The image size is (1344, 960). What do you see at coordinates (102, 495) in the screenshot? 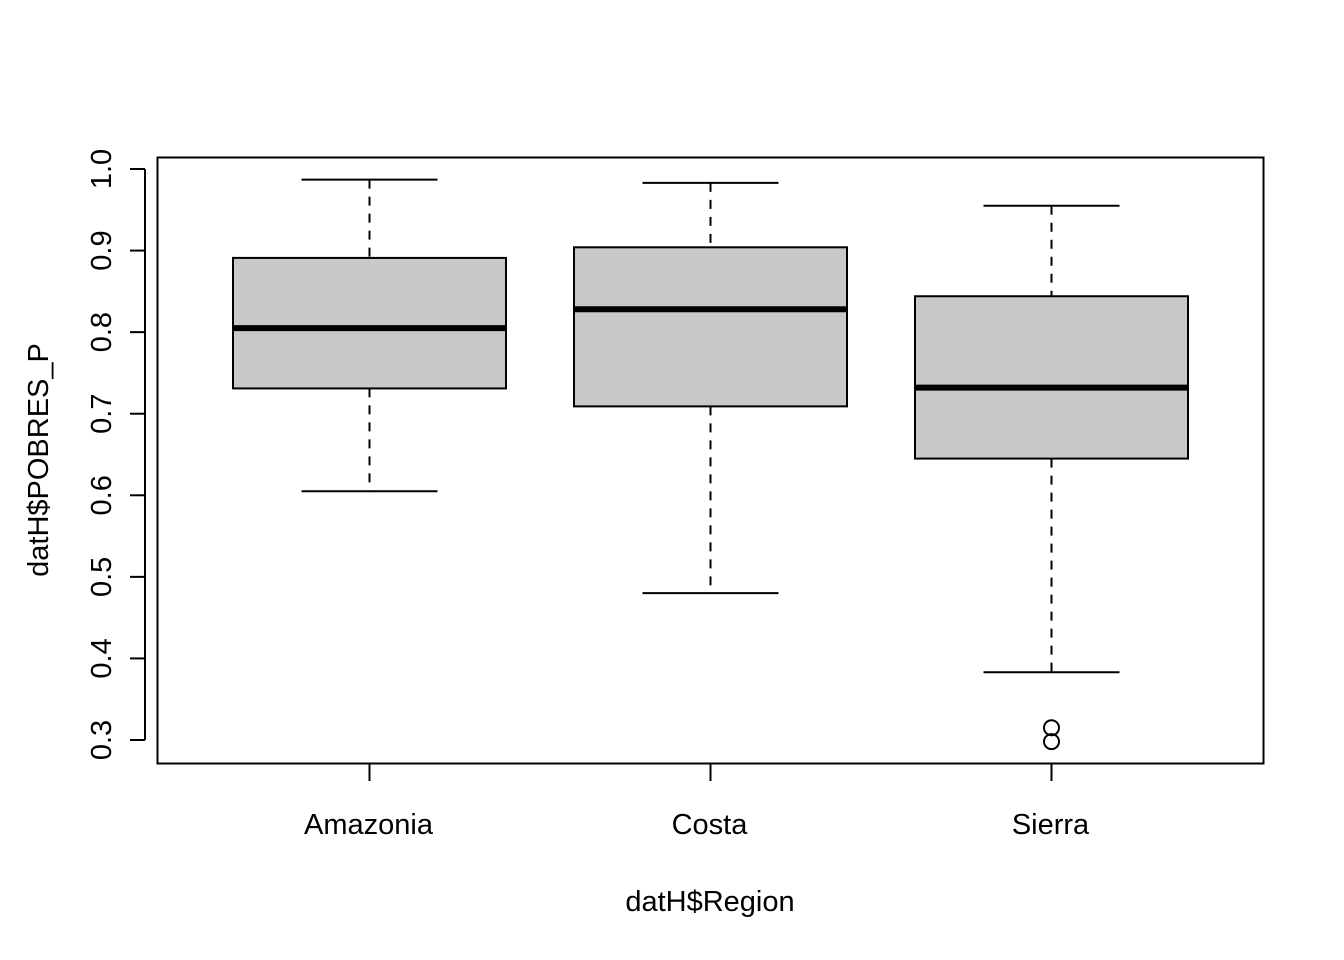
I see `y-tick-label: 0.6` at bounding box center [102, 495].